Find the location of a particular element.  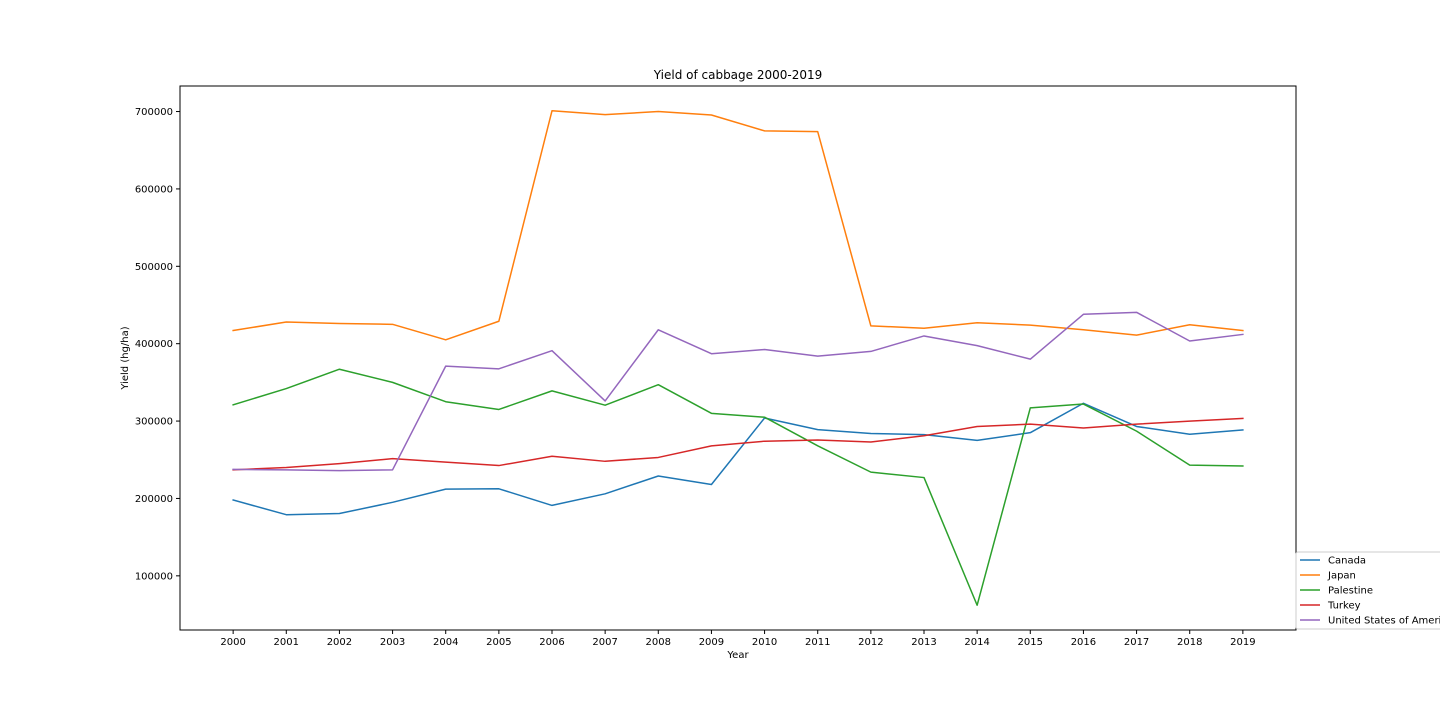

series-line-turkey is located at coordinates (738, 444).